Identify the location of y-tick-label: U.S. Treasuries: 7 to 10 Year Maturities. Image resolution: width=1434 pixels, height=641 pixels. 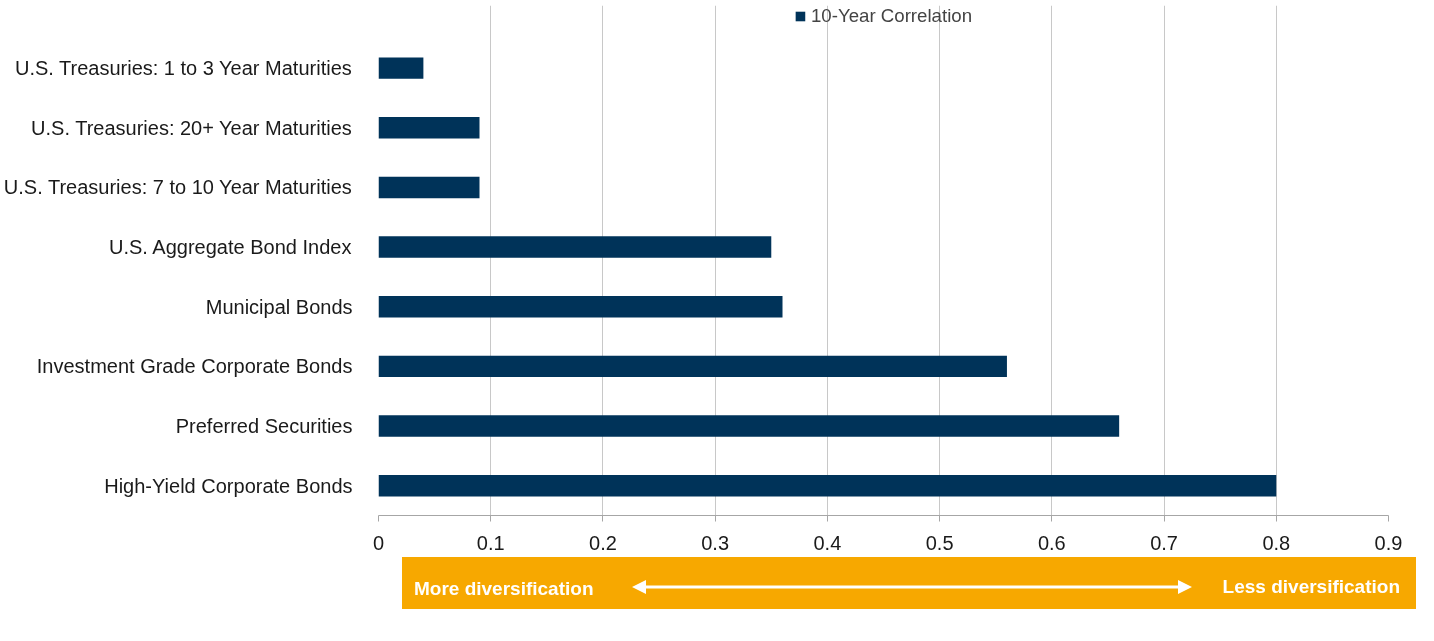
(177, 187).